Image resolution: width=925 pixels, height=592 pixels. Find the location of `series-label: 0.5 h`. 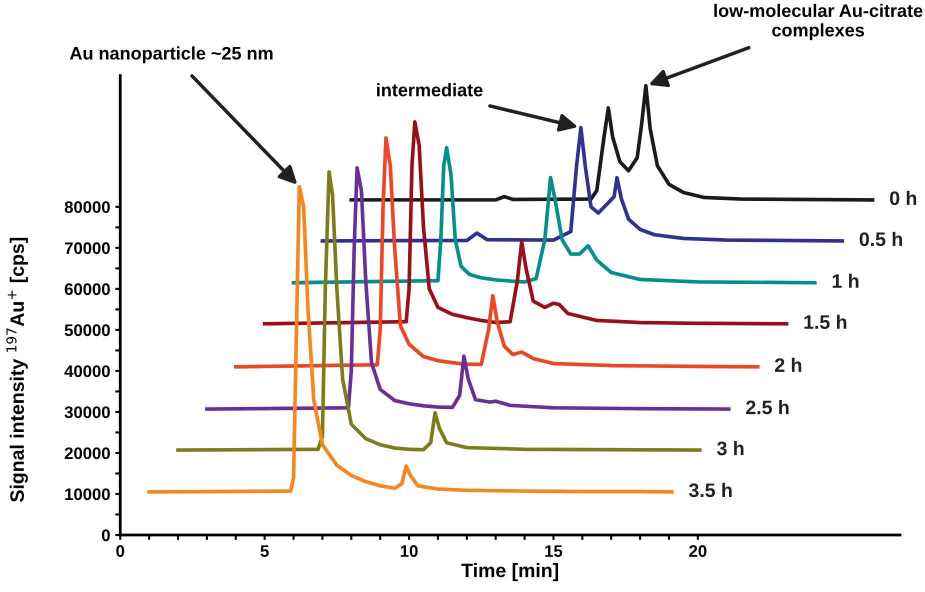

series-label: 0.5 h is located at coordinates (881, 239).